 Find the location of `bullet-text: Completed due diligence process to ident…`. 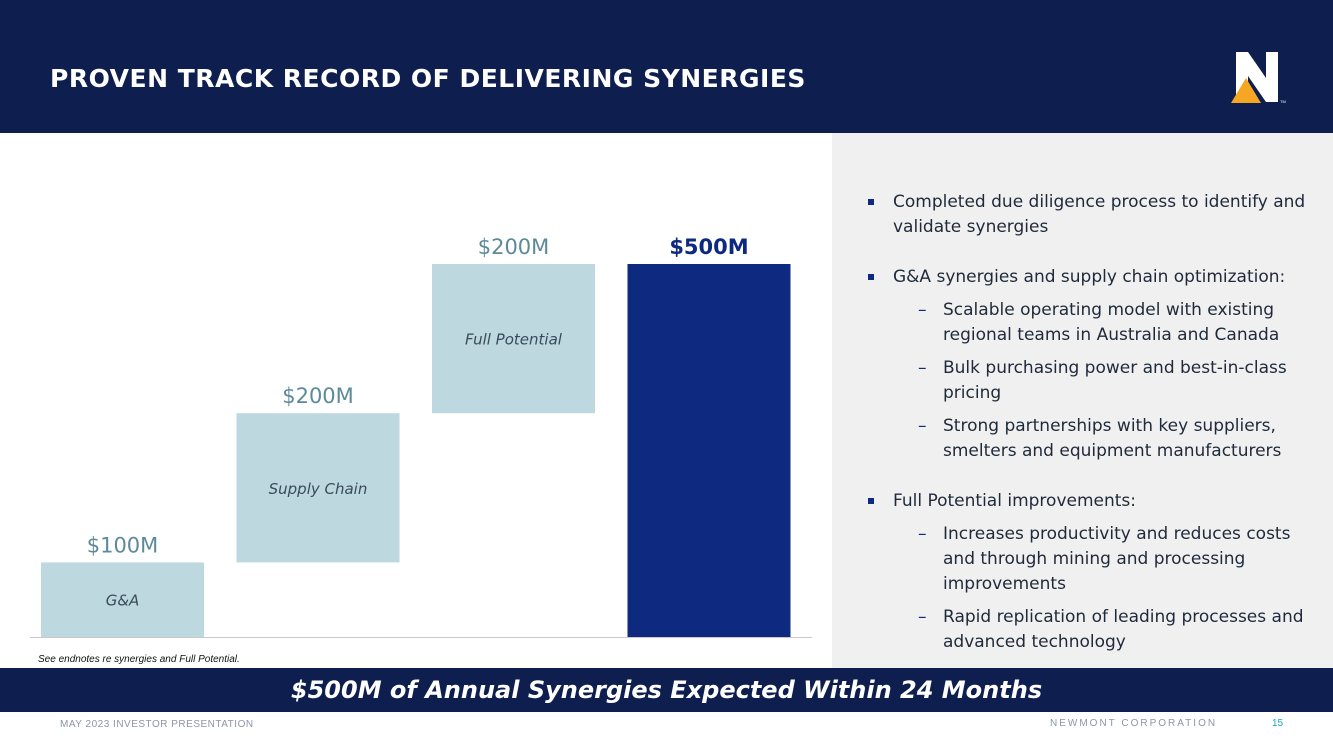

bullet-text: Completed due diligence process to ident… is located at coordinates (1099, 214).